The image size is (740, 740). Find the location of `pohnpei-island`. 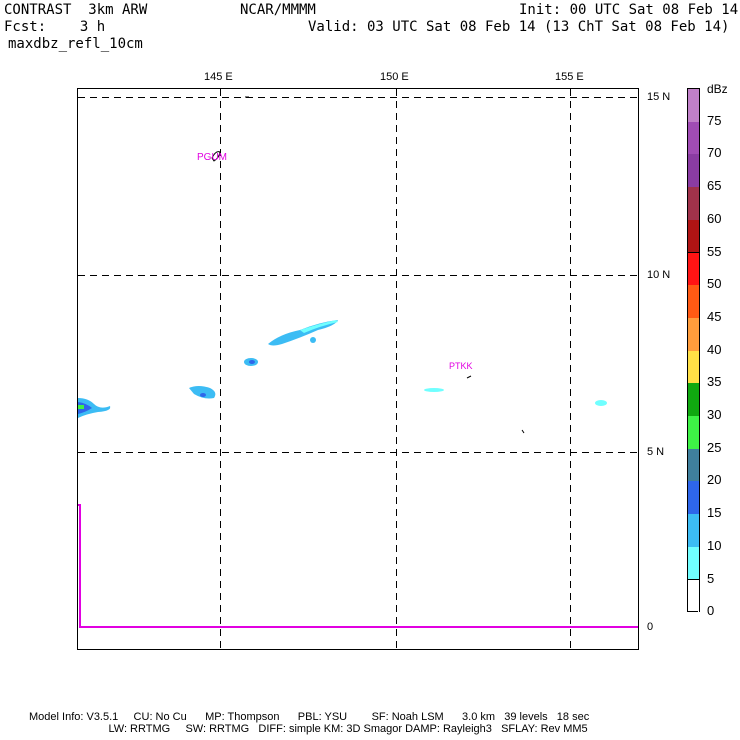

pohnpei-island is located at coordinates (469, 377).